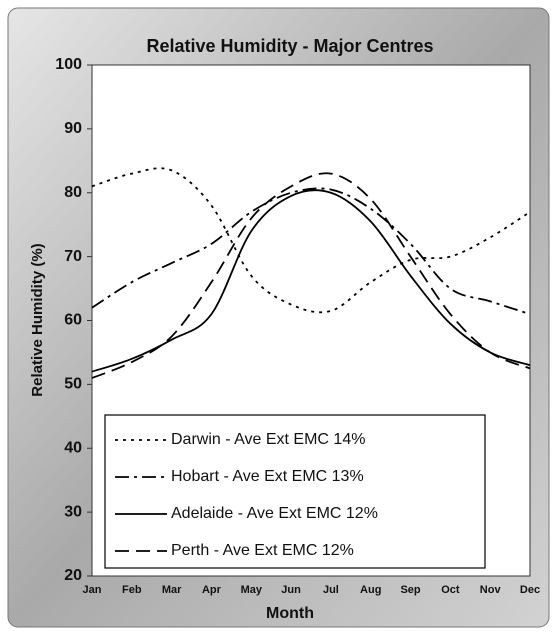 The image size is (558, 638). Describe the element at coordinates (73, 128) in the screenshot. I see `y-tick-label: 90` at that location.